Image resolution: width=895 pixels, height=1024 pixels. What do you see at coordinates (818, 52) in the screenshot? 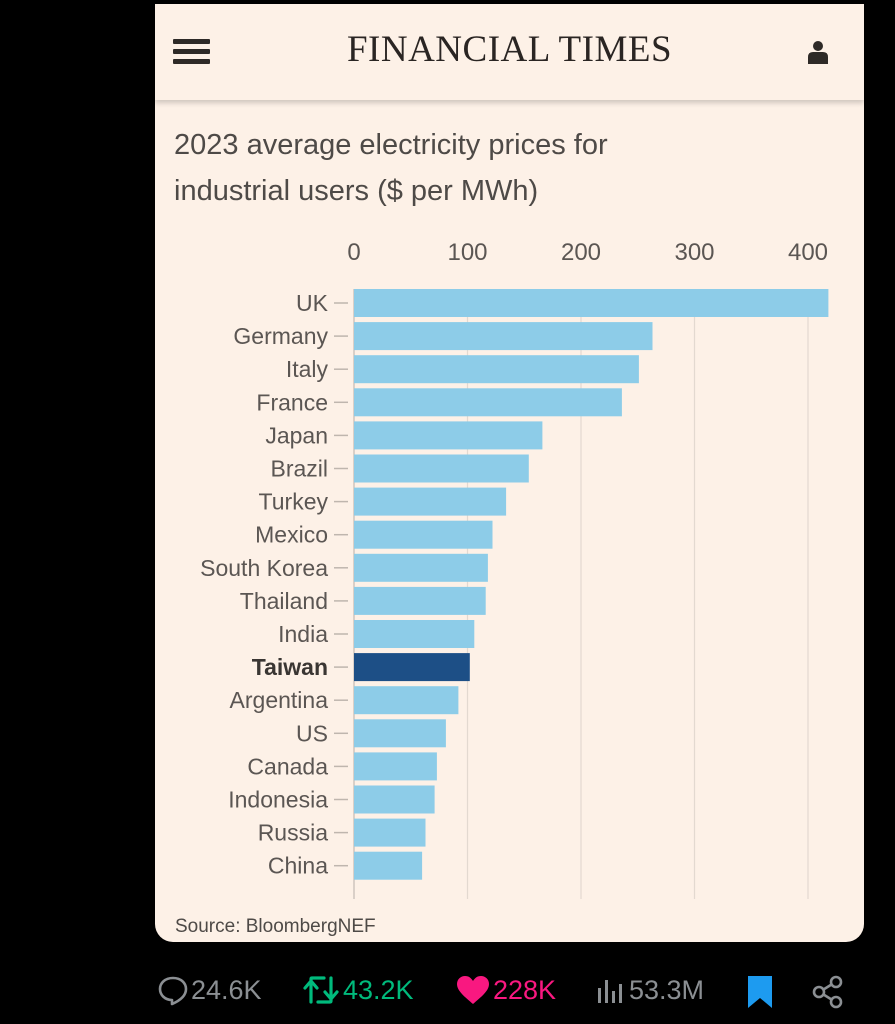
I see `user-account-icon` at bounding box center [818, 52].